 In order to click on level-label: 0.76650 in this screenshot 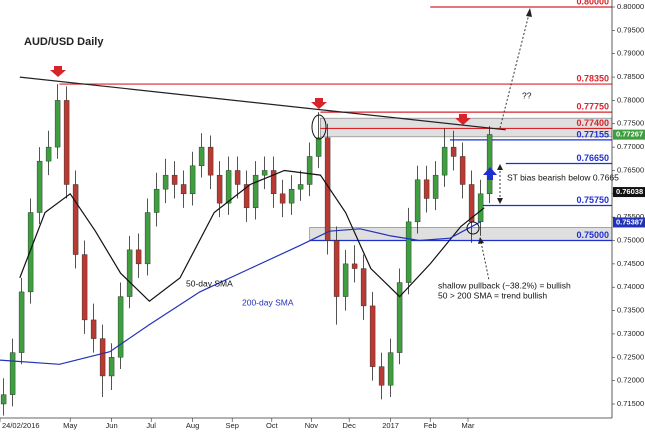, I will do `click(592, 158)`.